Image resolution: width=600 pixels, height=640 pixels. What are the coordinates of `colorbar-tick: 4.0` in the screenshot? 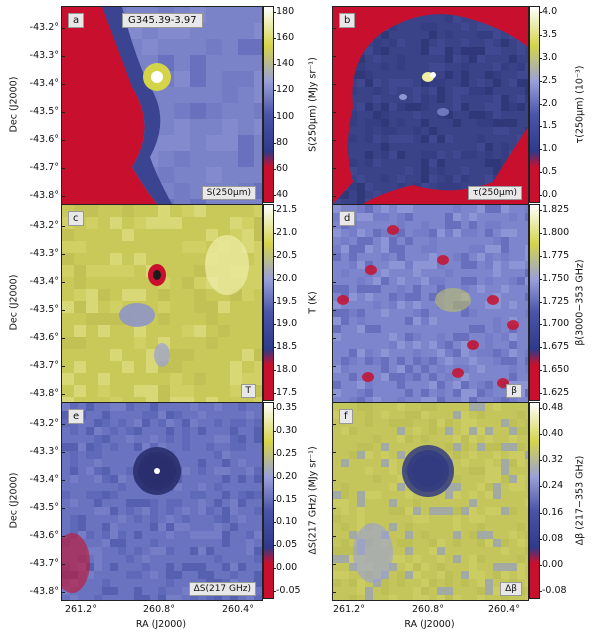 It's located at (550, 11).